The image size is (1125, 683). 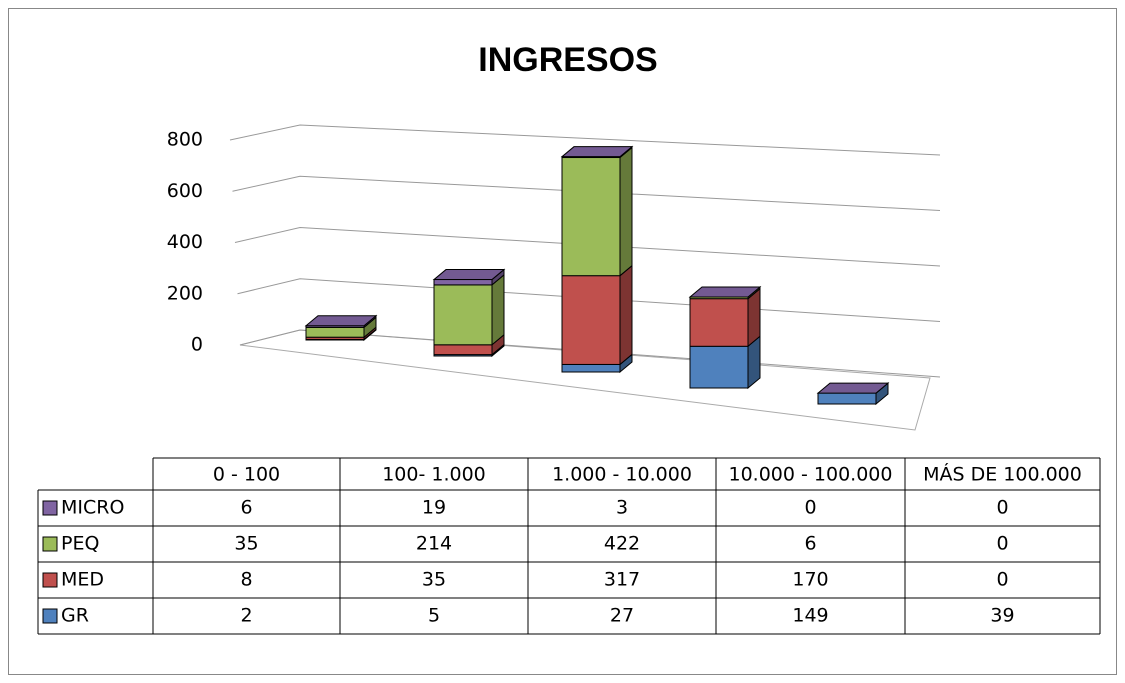 I want to click on table-header: 1.000 - 10.000, so click(x=622, y=475).